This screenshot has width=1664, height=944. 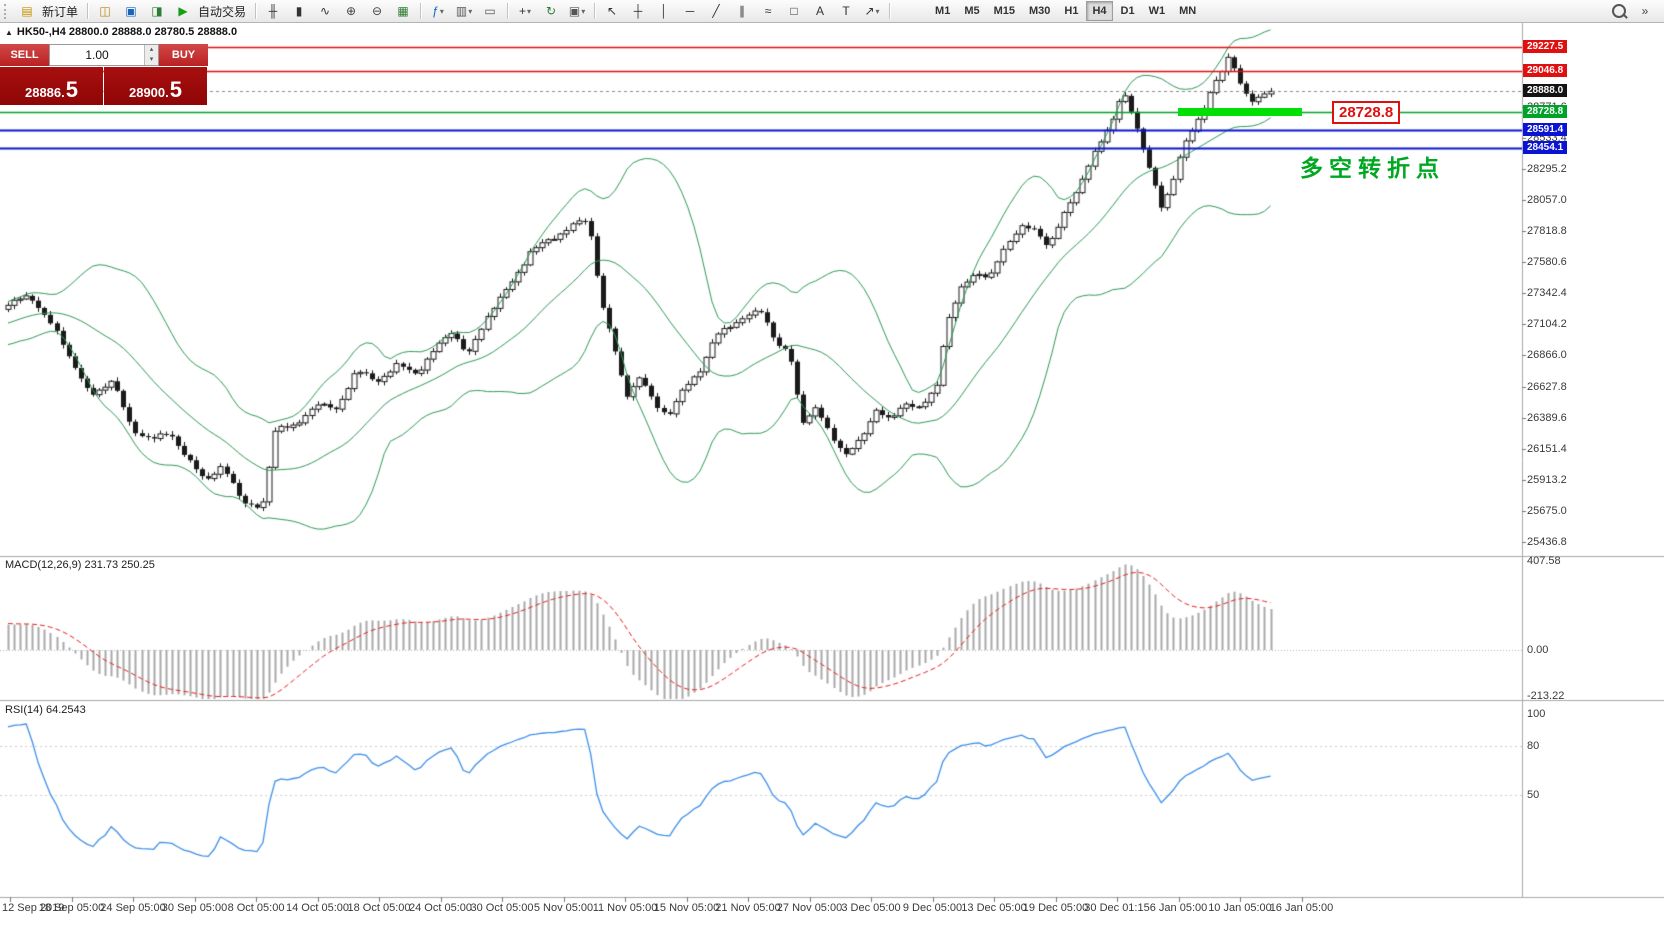 What do you see at coordinates (1004, 11) in the screenshot?
I see `timeframe-m15: M15` at bounding box center [1004, 11].